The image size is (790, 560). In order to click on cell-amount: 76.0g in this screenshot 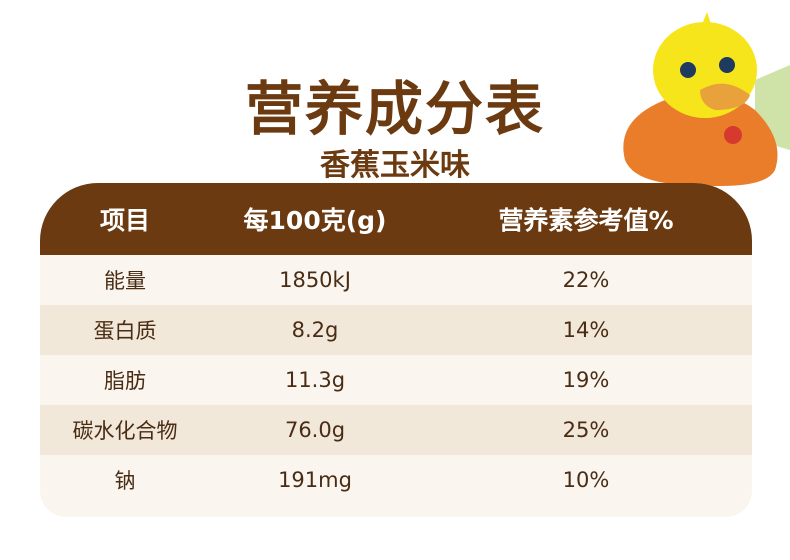, I will do `click(315, 430)`.